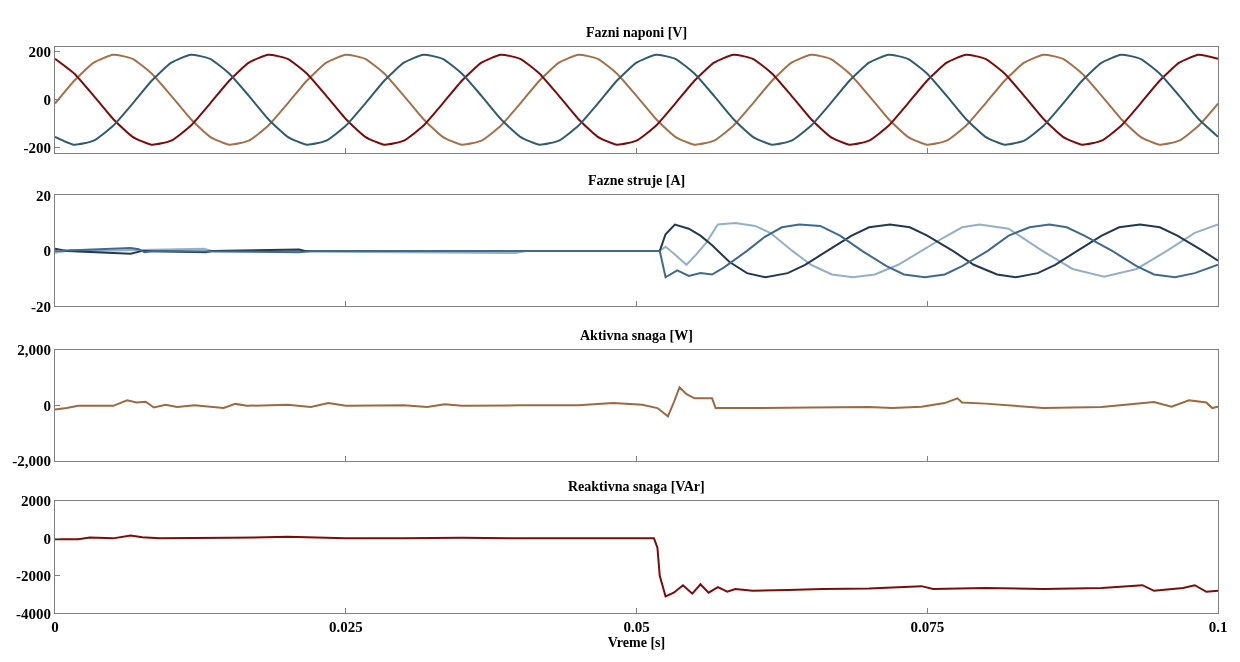  Describe the element at coordinates (636, 643) in the screenshot. I see `x-axis-title: Vreme [s]` at that location.